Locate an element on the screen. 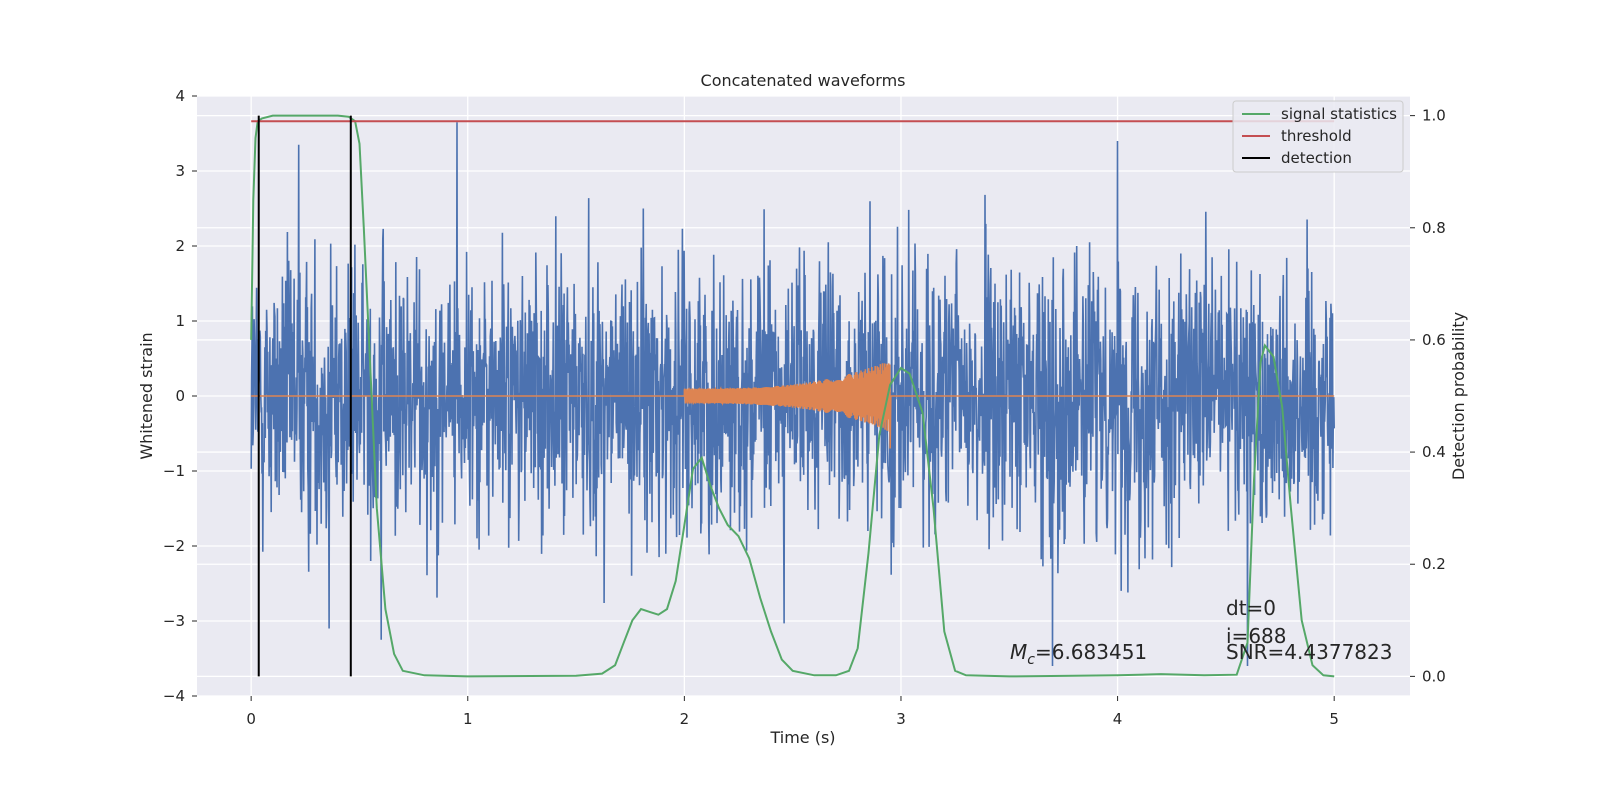  svg-text: Mc=6.683451 is located at coordinates (1078, 654).